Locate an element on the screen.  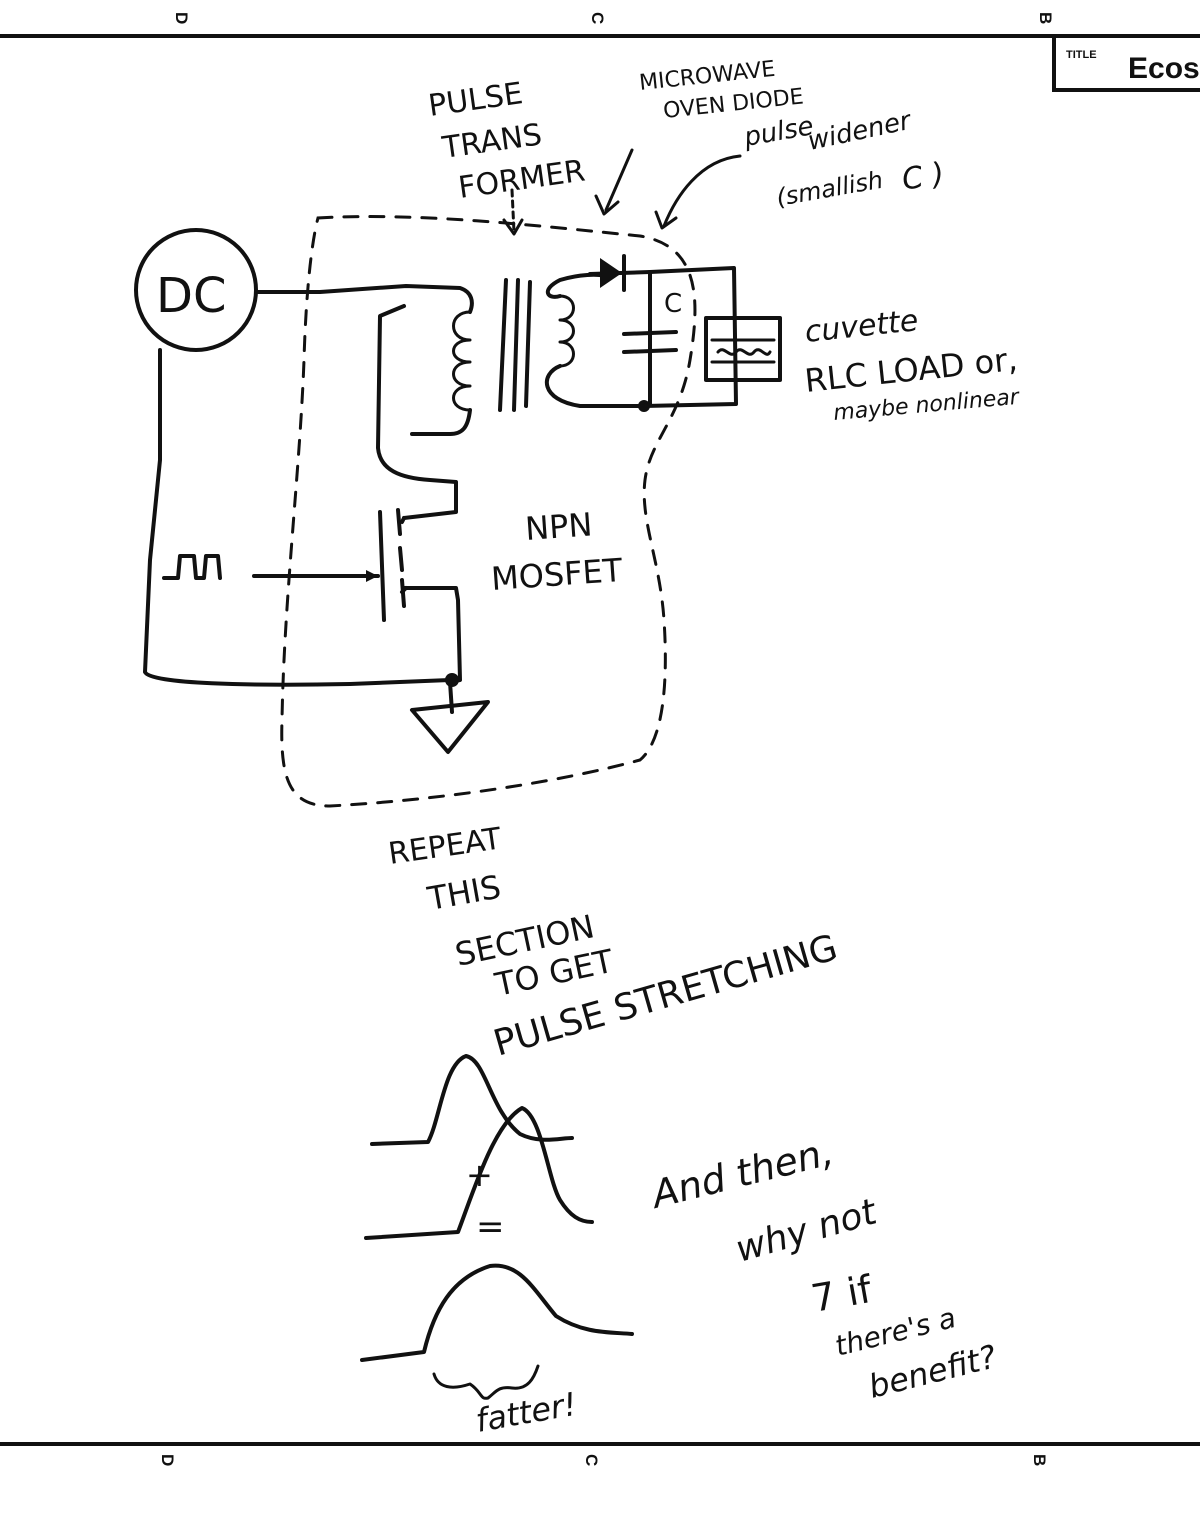
ground-symbol is located at coordinates (450, 727).